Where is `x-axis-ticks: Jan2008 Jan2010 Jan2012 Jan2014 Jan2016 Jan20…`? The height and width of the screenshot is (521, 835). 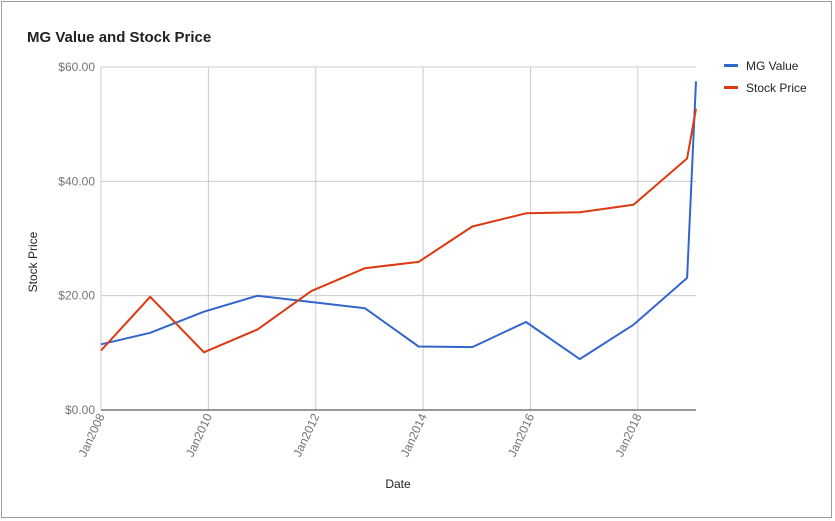
x-axis-ticks: Jan2008 Jan2010 Jan2012 Jan2014 Jan2016 Jan20… is located at coordinates (360, 435).